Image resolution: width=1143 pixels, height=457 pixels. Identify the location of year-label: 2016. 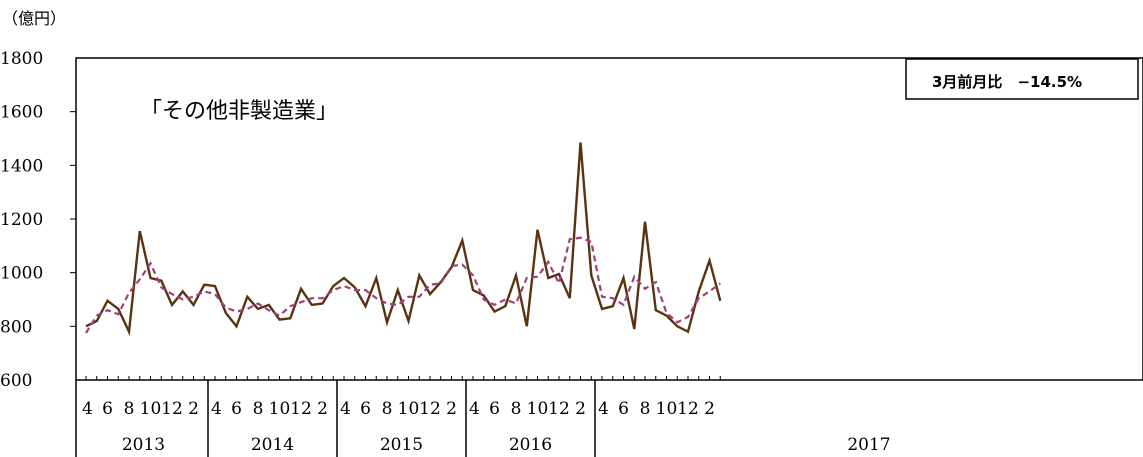
(530, 445).